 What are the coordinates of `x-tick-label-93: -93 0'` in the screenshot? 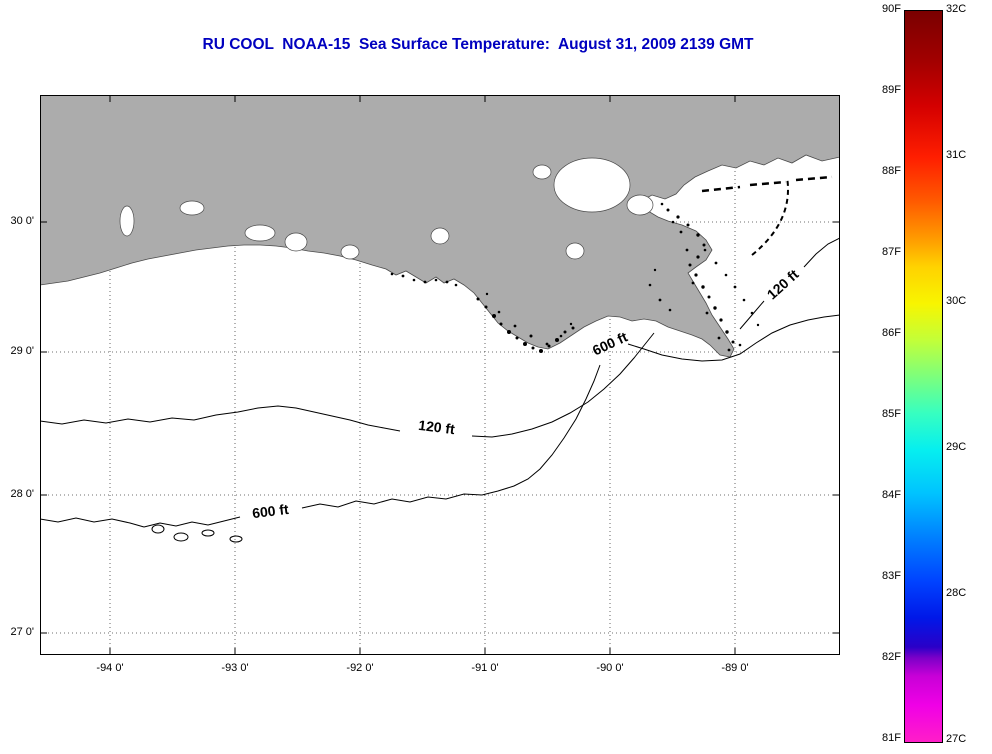 It's located at (235, 668).